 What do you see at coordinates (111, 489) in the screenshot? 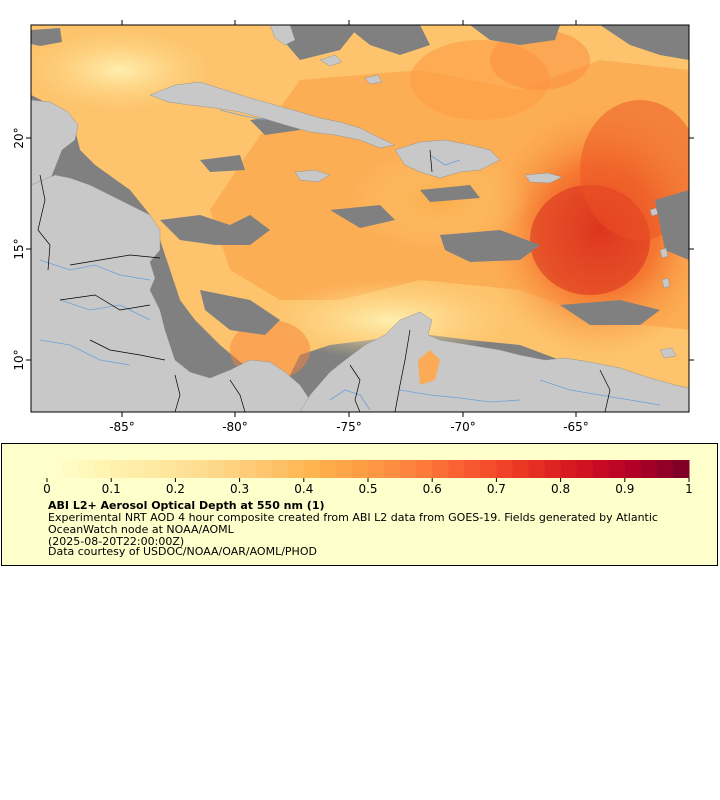
I see `colorbar-tick-label: 0.1` at bounding box center [111, 489].